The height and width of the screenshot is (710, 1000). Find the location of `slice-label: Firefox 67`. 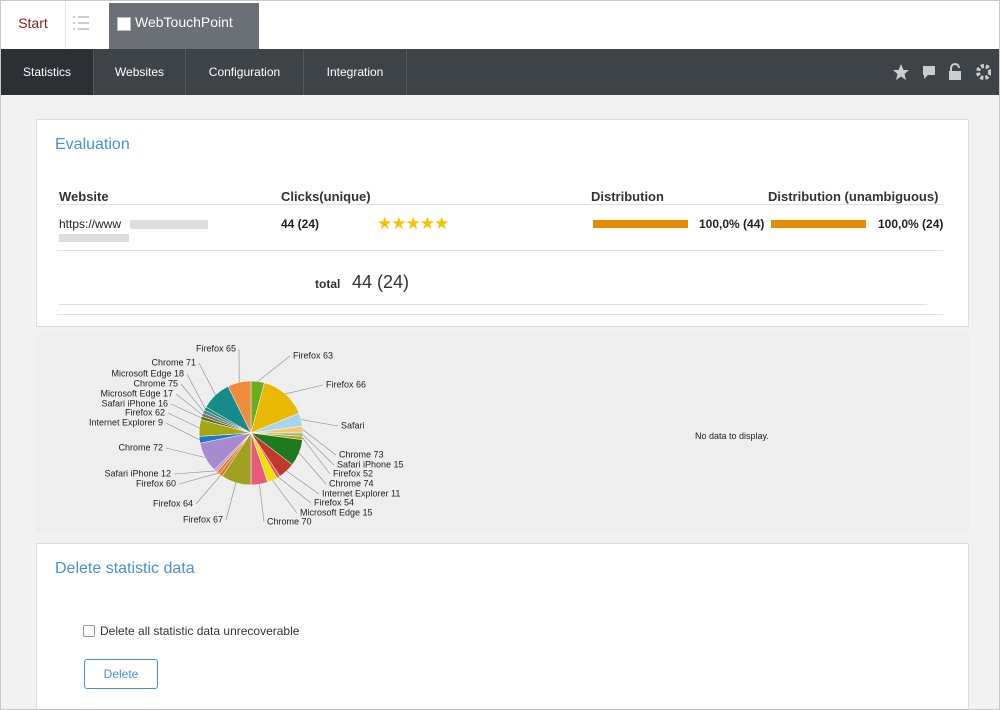

slice-label: Firefox 67 is located at coordinates (203, 519).